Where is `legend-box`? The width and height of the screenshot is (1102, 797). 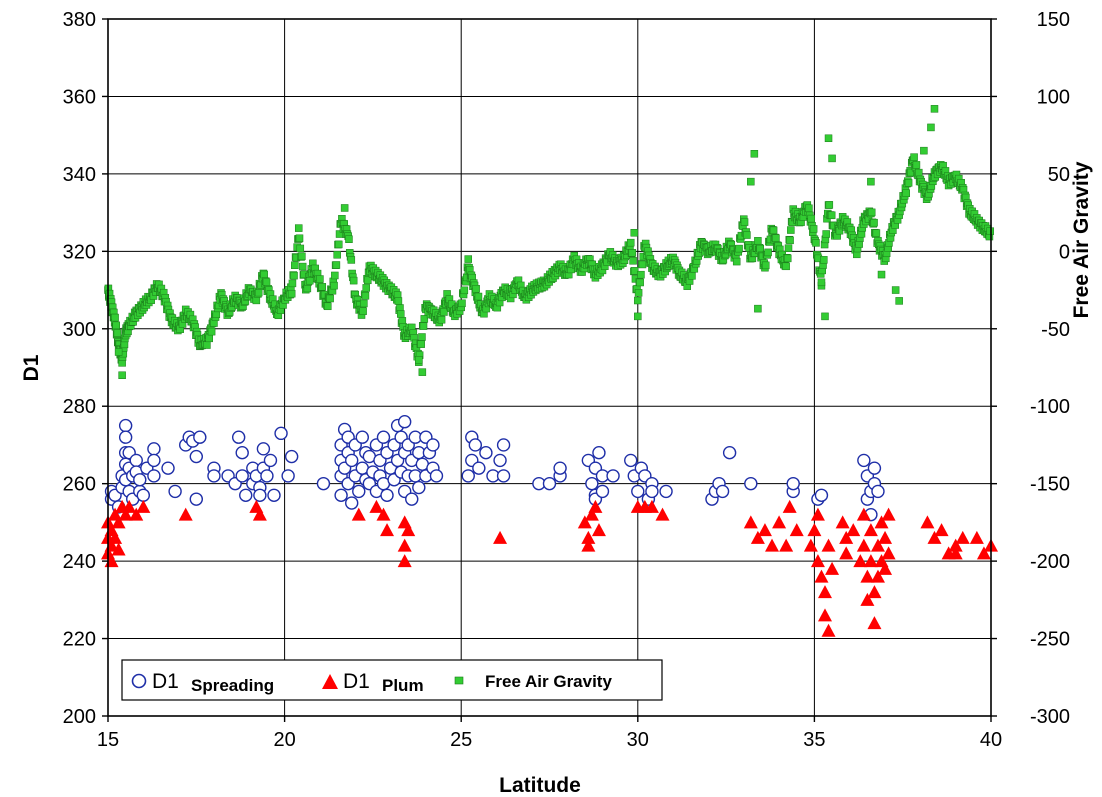 legend-box is located at coordinates (392, 680).